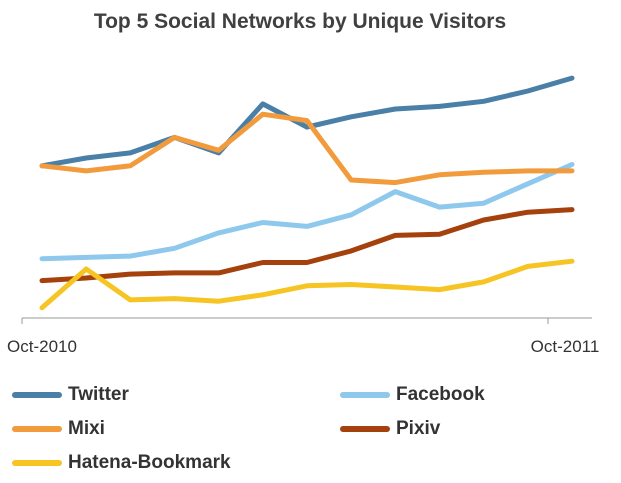 The width and height of the screenshot is (621, 483). I want to click on legend-item-twitter: Twitter, so click(70, 395).